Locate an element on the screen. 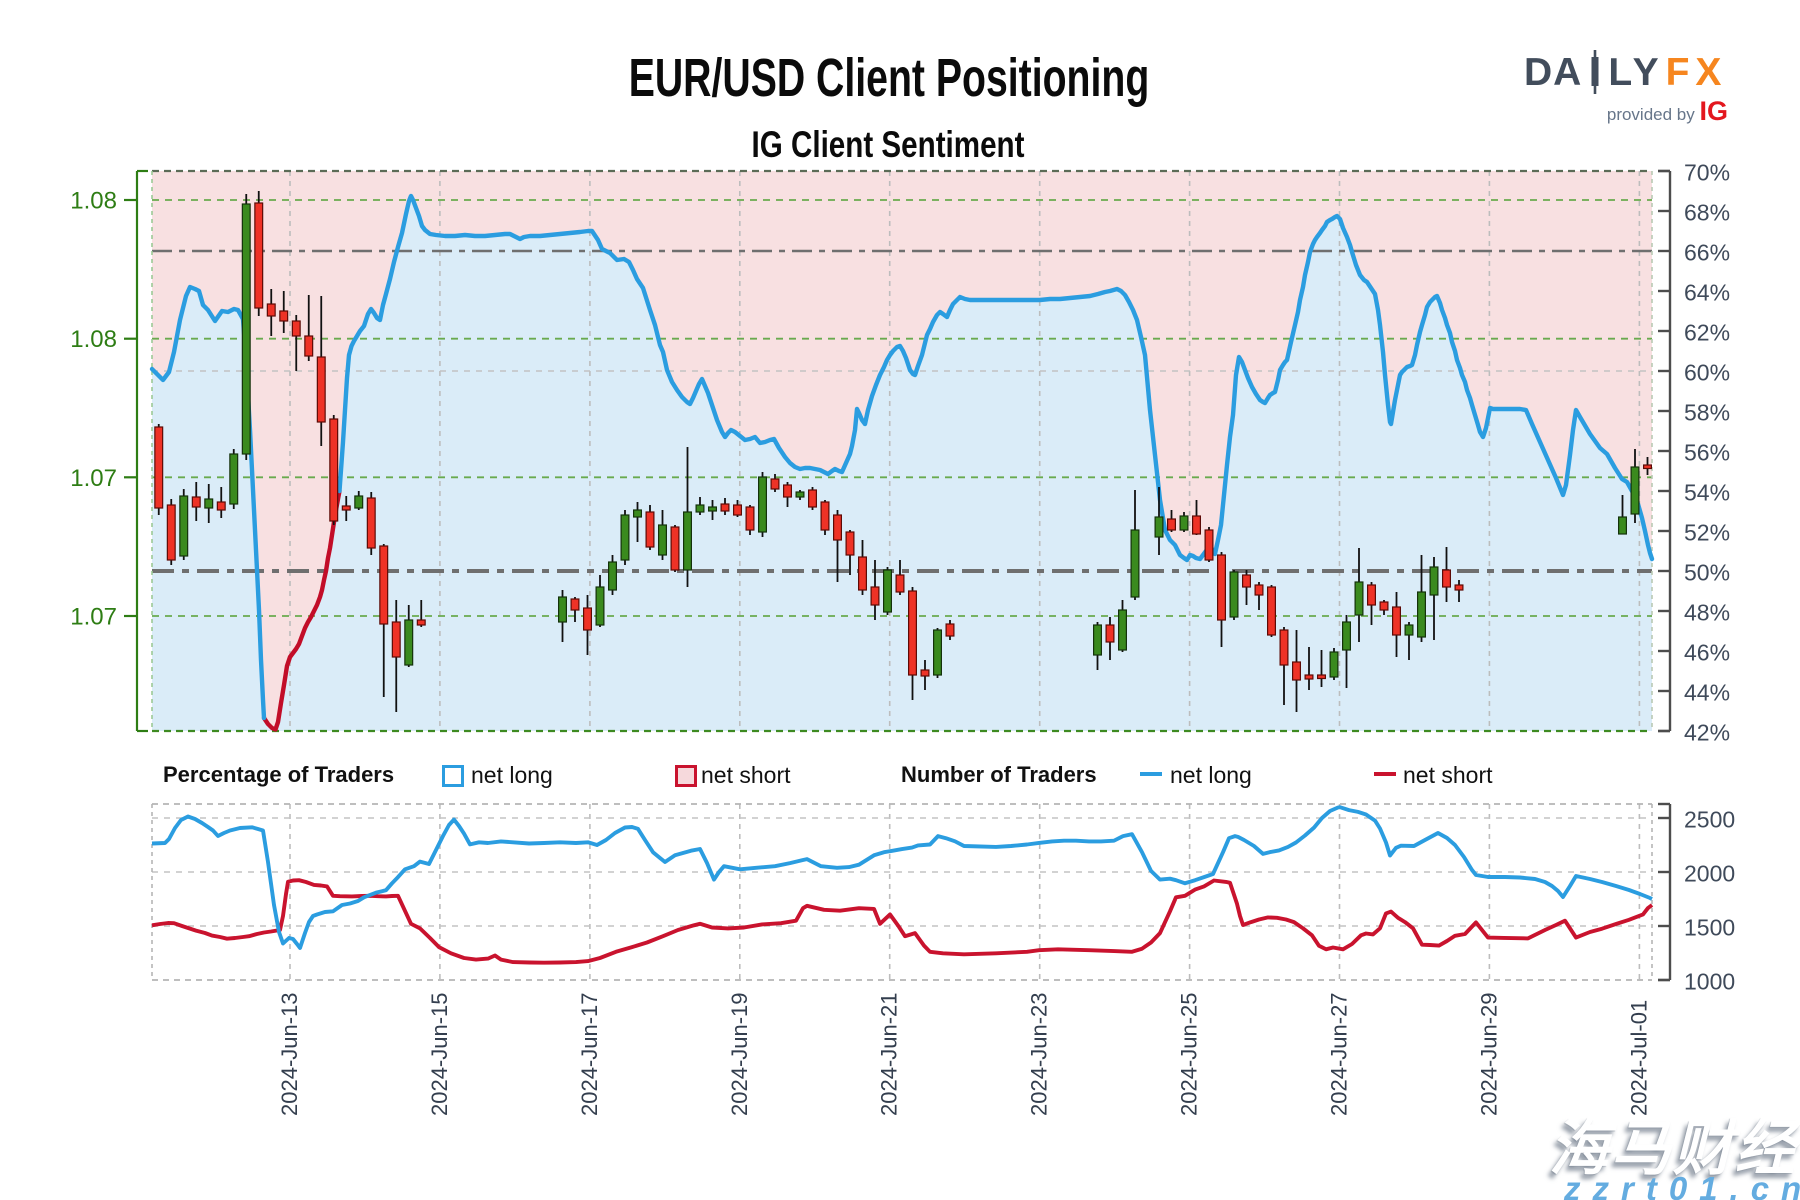  svg-text: 54% is located at coordinates (1707, 493).